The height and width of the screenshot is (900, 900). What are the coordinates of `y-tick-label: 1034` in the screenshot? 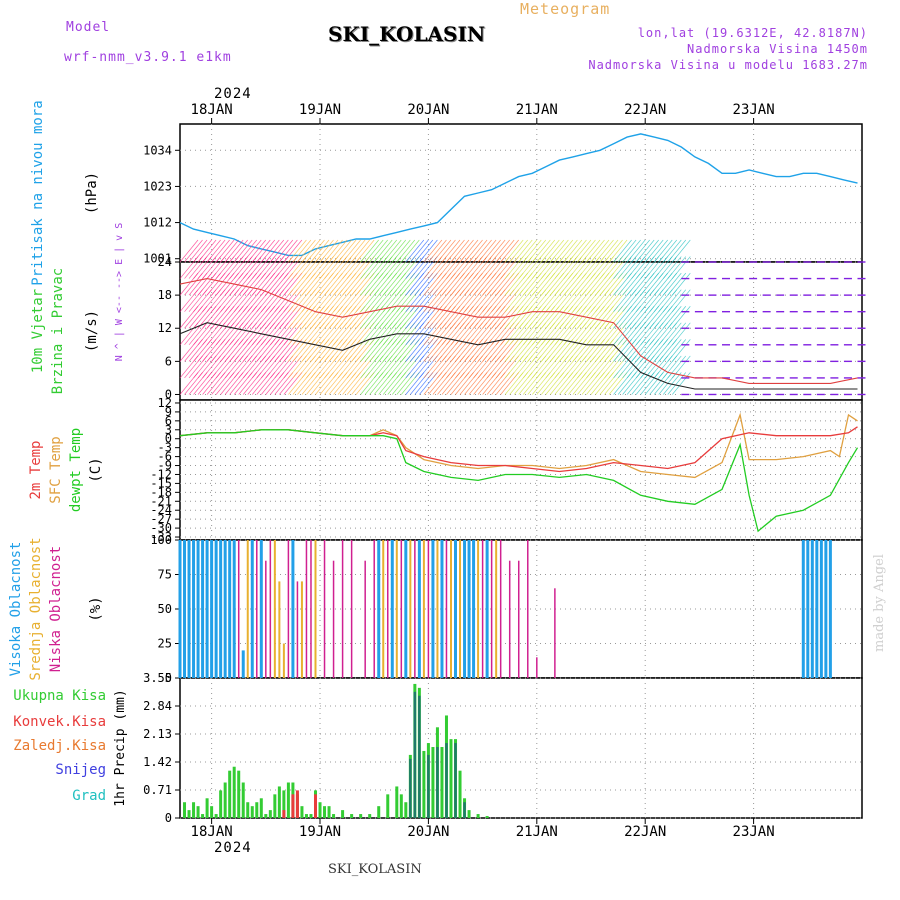 It's located at (157, 150).